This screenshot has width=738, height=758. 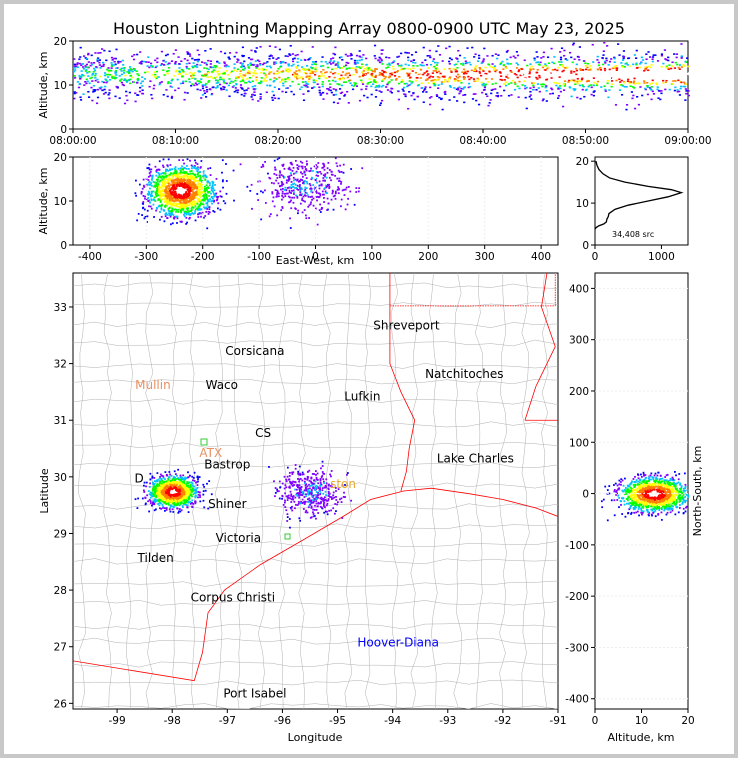 What do you see at coordinates (60, 158) in the screenshot?
I see `y-tick-label: 20` at bounding box center [60, 158].